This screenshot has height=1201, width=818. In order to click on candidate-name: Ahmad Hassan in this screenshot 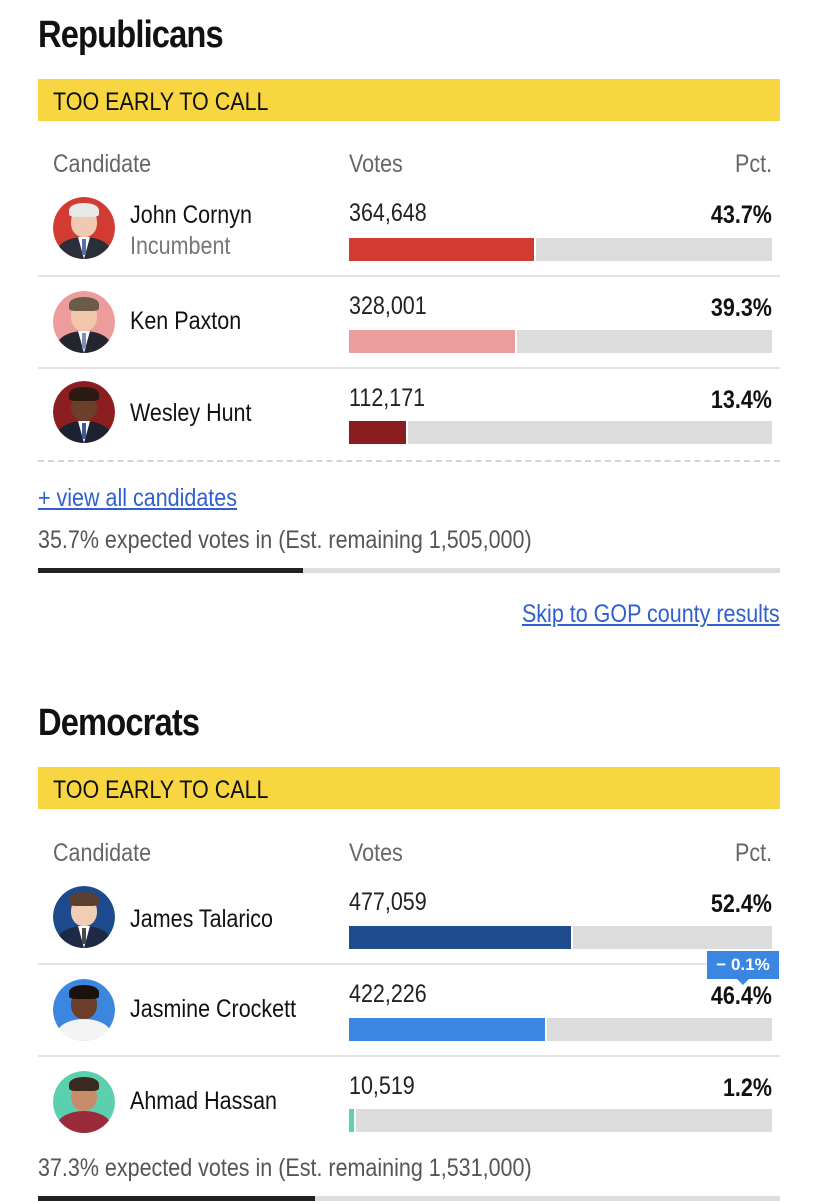, I will do `click(204, 1101)`.